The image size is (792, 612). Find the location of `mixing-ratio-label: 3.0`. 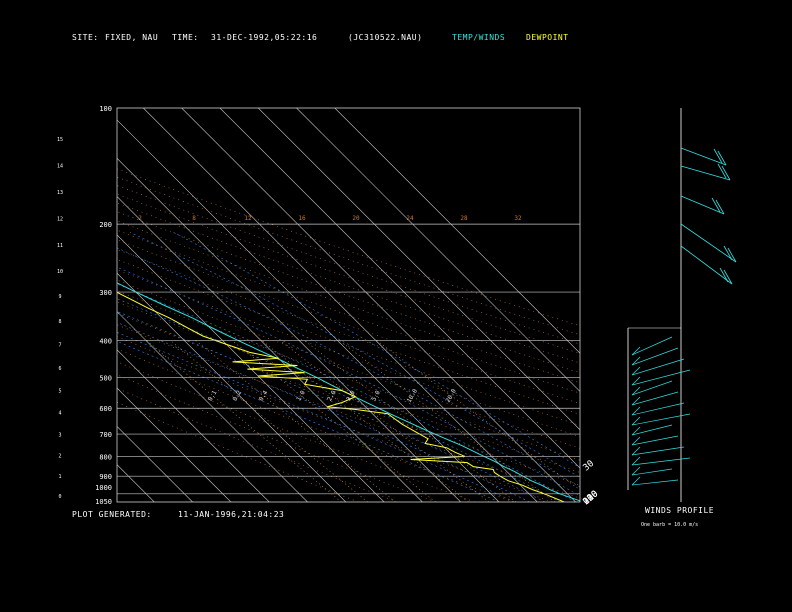

mixing-ratio-label: 3.0 is located at coordinates (351, 395).